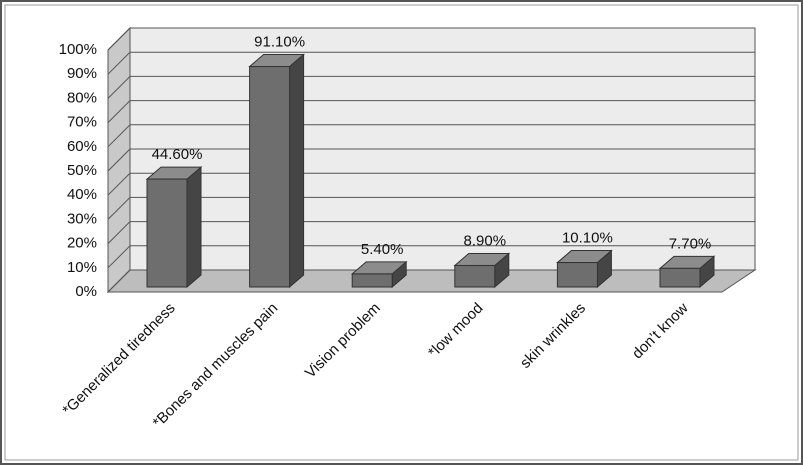  Describe the element at coordinates (82, 267) in the screenshot. I see `y-tick-label: 10%` at that location.